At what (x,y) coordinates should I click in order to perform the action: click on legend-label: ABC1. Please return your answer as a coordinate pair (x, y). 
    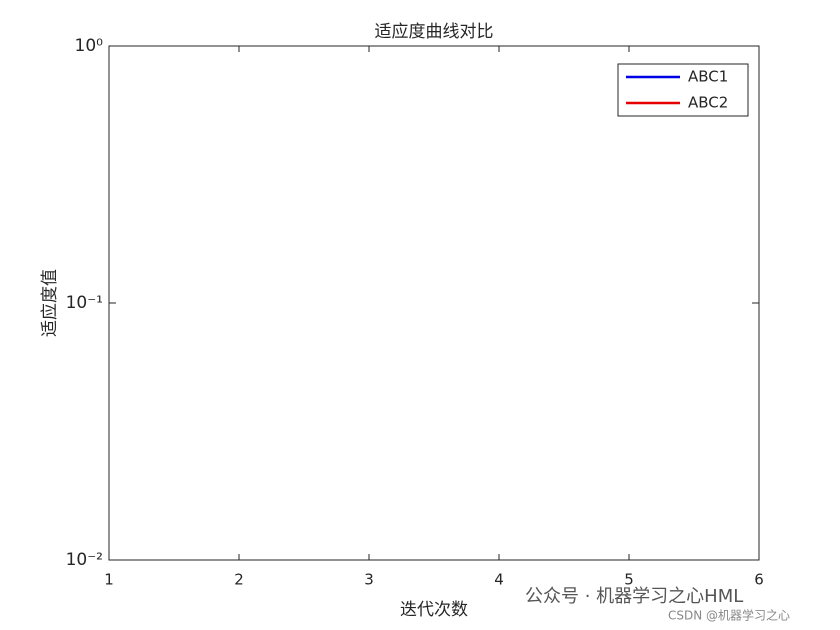
    Looking at the image, I should click on (708, 77).